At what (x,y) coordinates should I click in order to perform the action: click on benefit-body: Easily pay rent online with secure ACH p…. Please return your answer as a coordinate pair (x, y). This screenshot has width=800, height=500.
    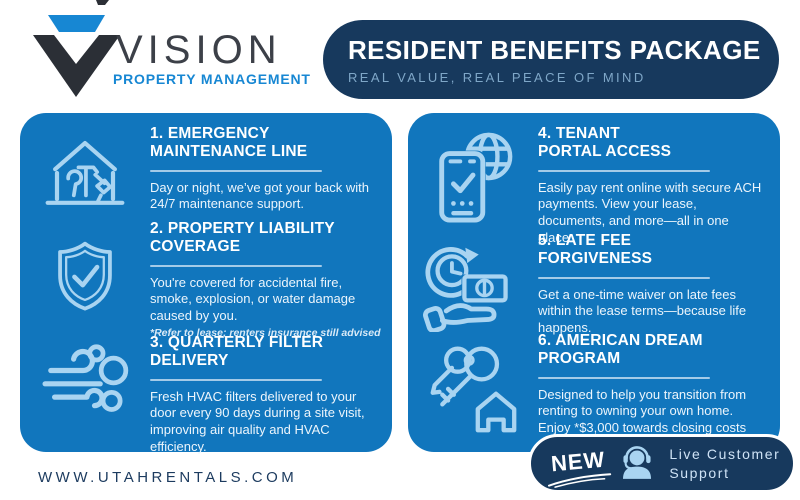
    Looking at the image, I should click on (650, 212).